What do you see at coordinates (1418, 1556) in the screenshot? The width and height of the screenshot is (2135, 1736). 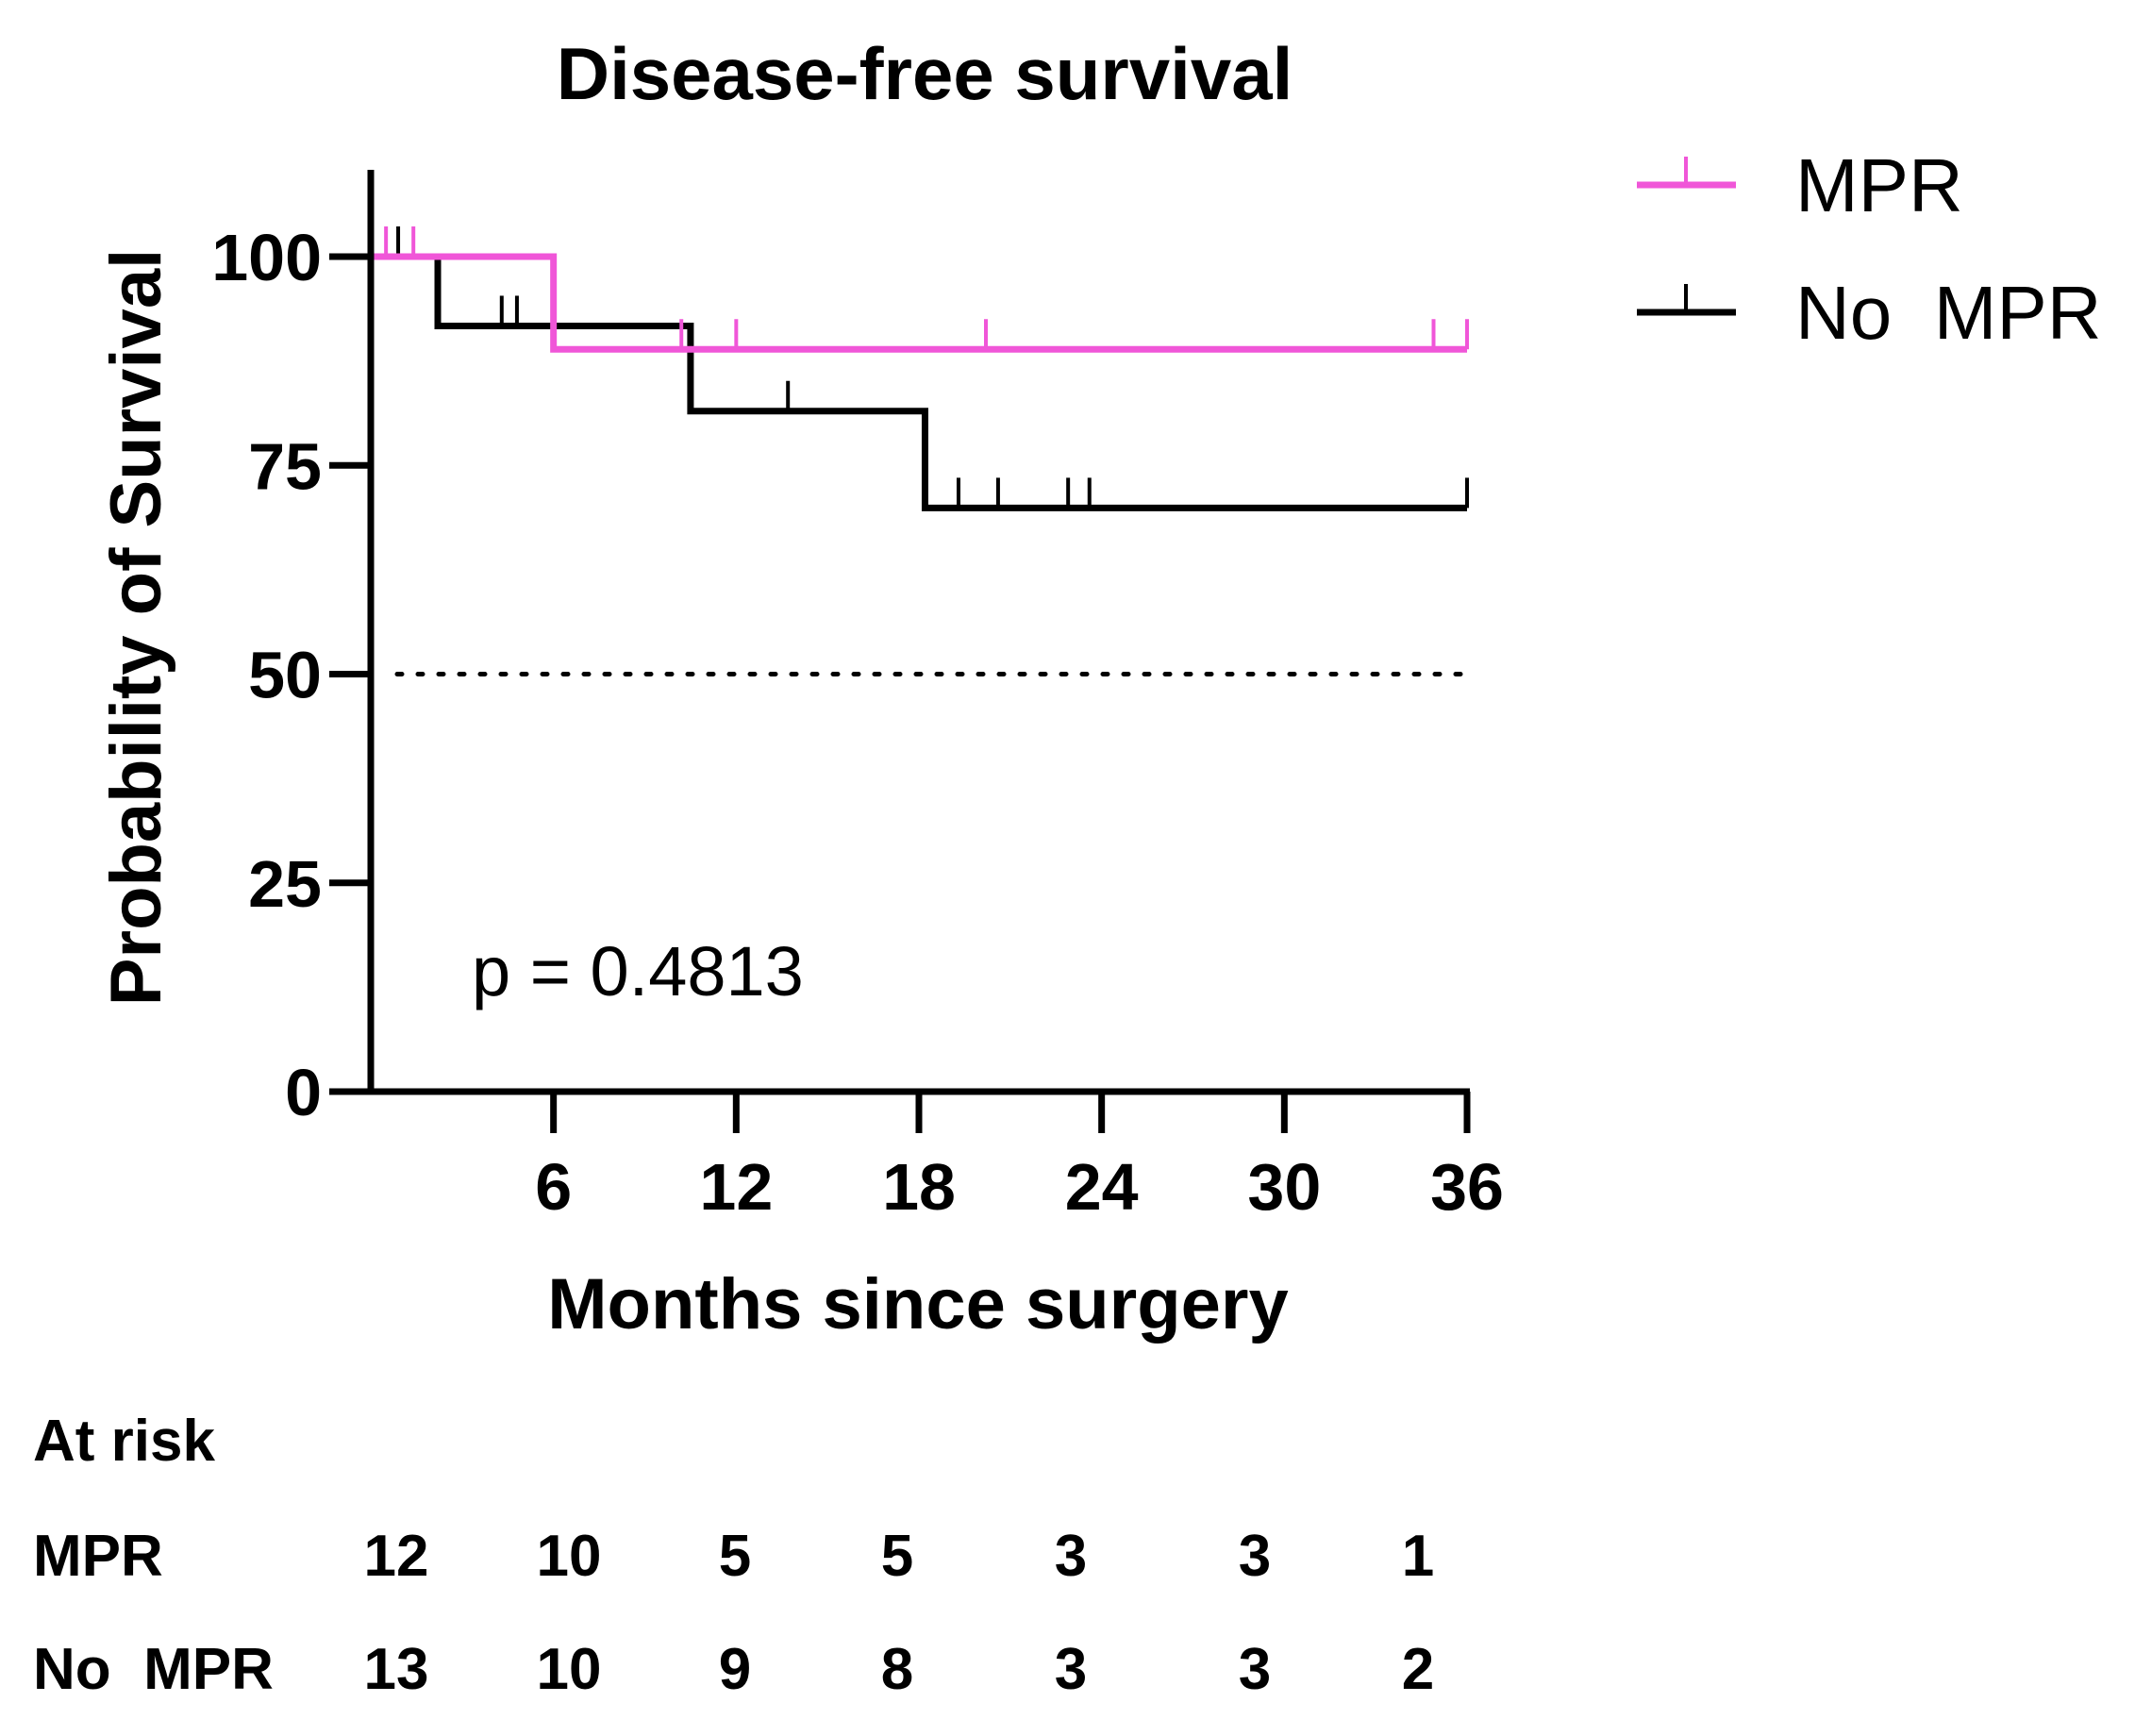 I see `at-risk-count: 1` at bounding box center [1418, 1556].